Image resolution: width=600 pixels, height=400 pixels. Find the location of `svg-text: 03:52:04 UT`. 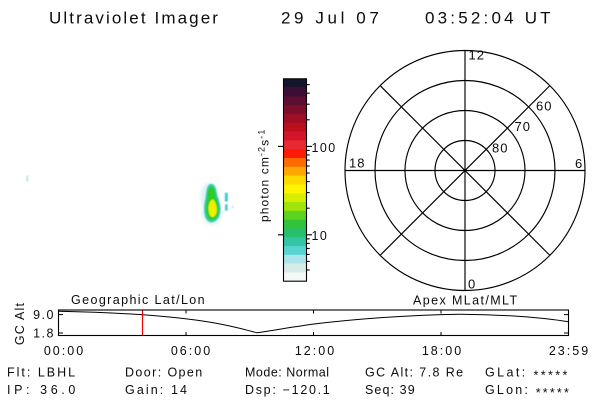

svg-text: 03:52:04 UT is located at coordinates (489, 18).